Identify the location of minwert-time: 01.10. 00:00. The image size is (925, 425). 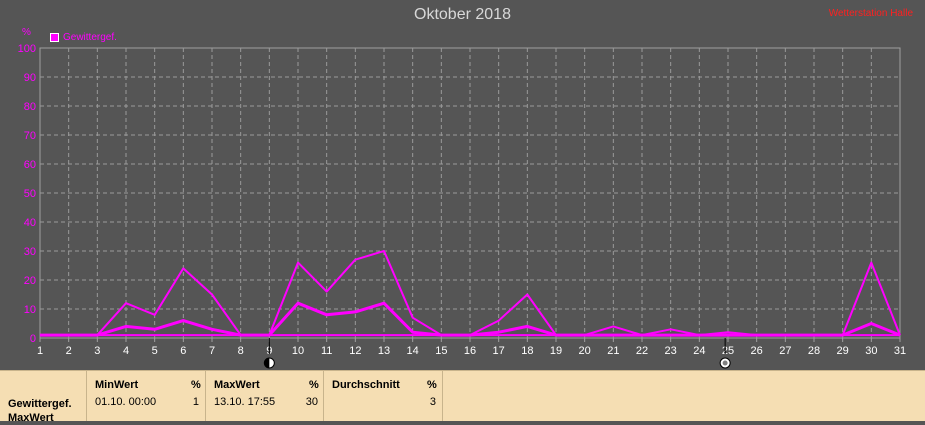
(126, 402).